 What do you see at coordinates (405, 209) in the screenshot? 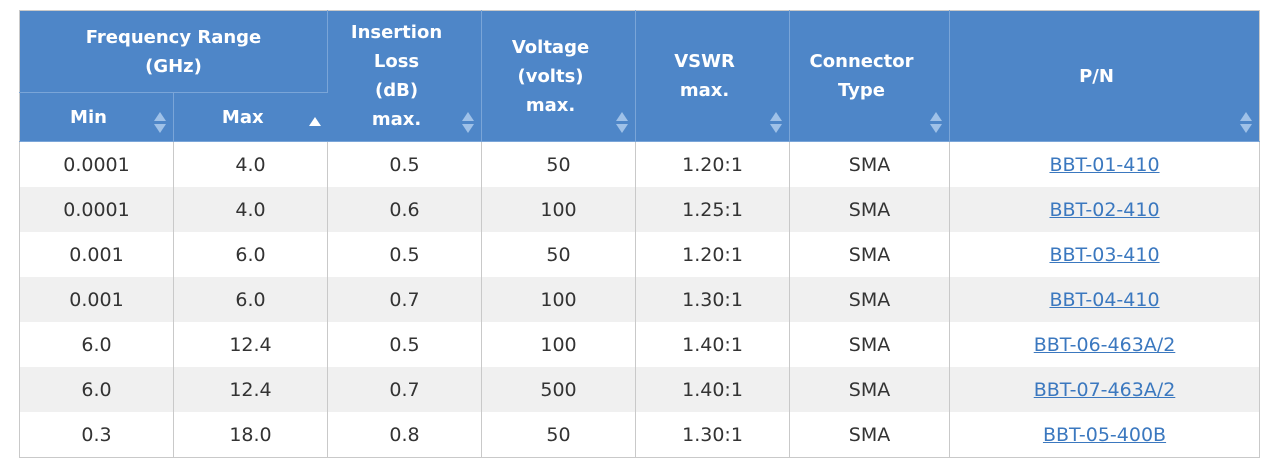
I see `cell-insertion-loss: 0.6` at bounding box center [405, 209].